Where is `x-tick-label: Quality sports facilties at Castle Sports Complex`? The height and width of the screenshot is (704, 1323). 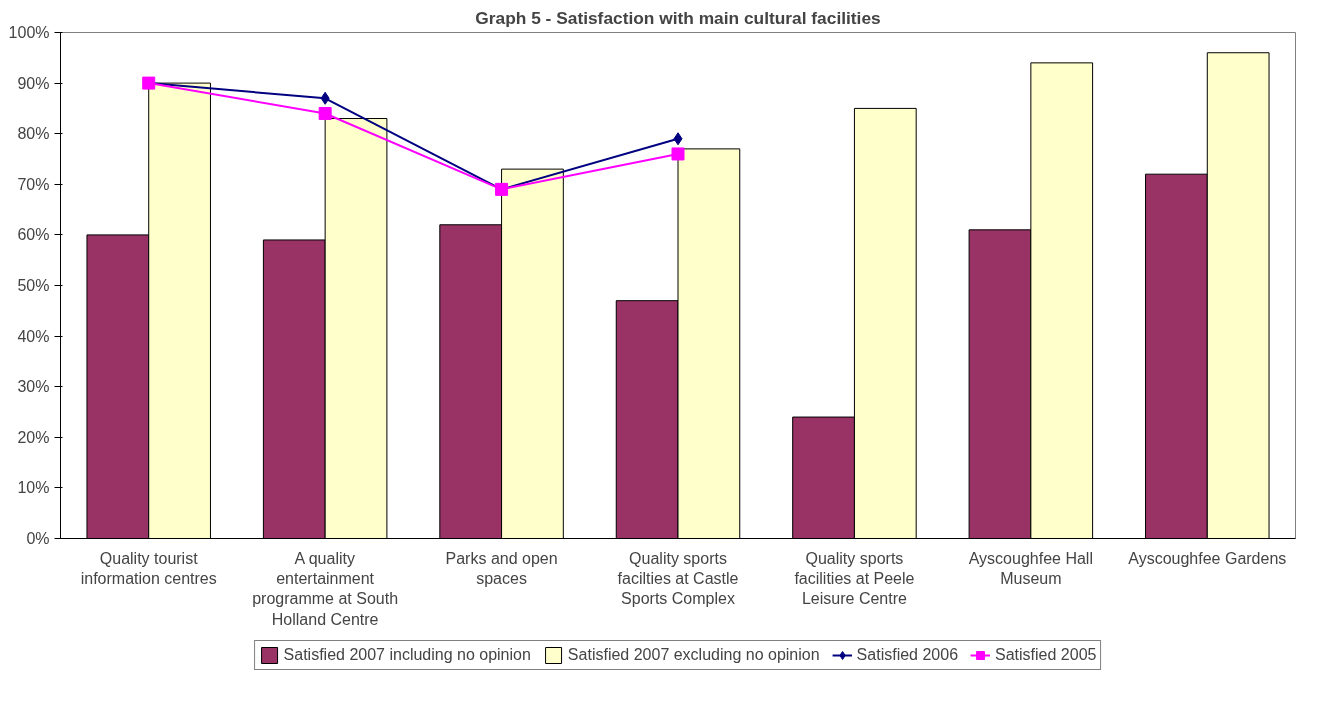
x-tick-label: Quality sports facilties at Castle Sports Complex is located at coordinates (678, 578).